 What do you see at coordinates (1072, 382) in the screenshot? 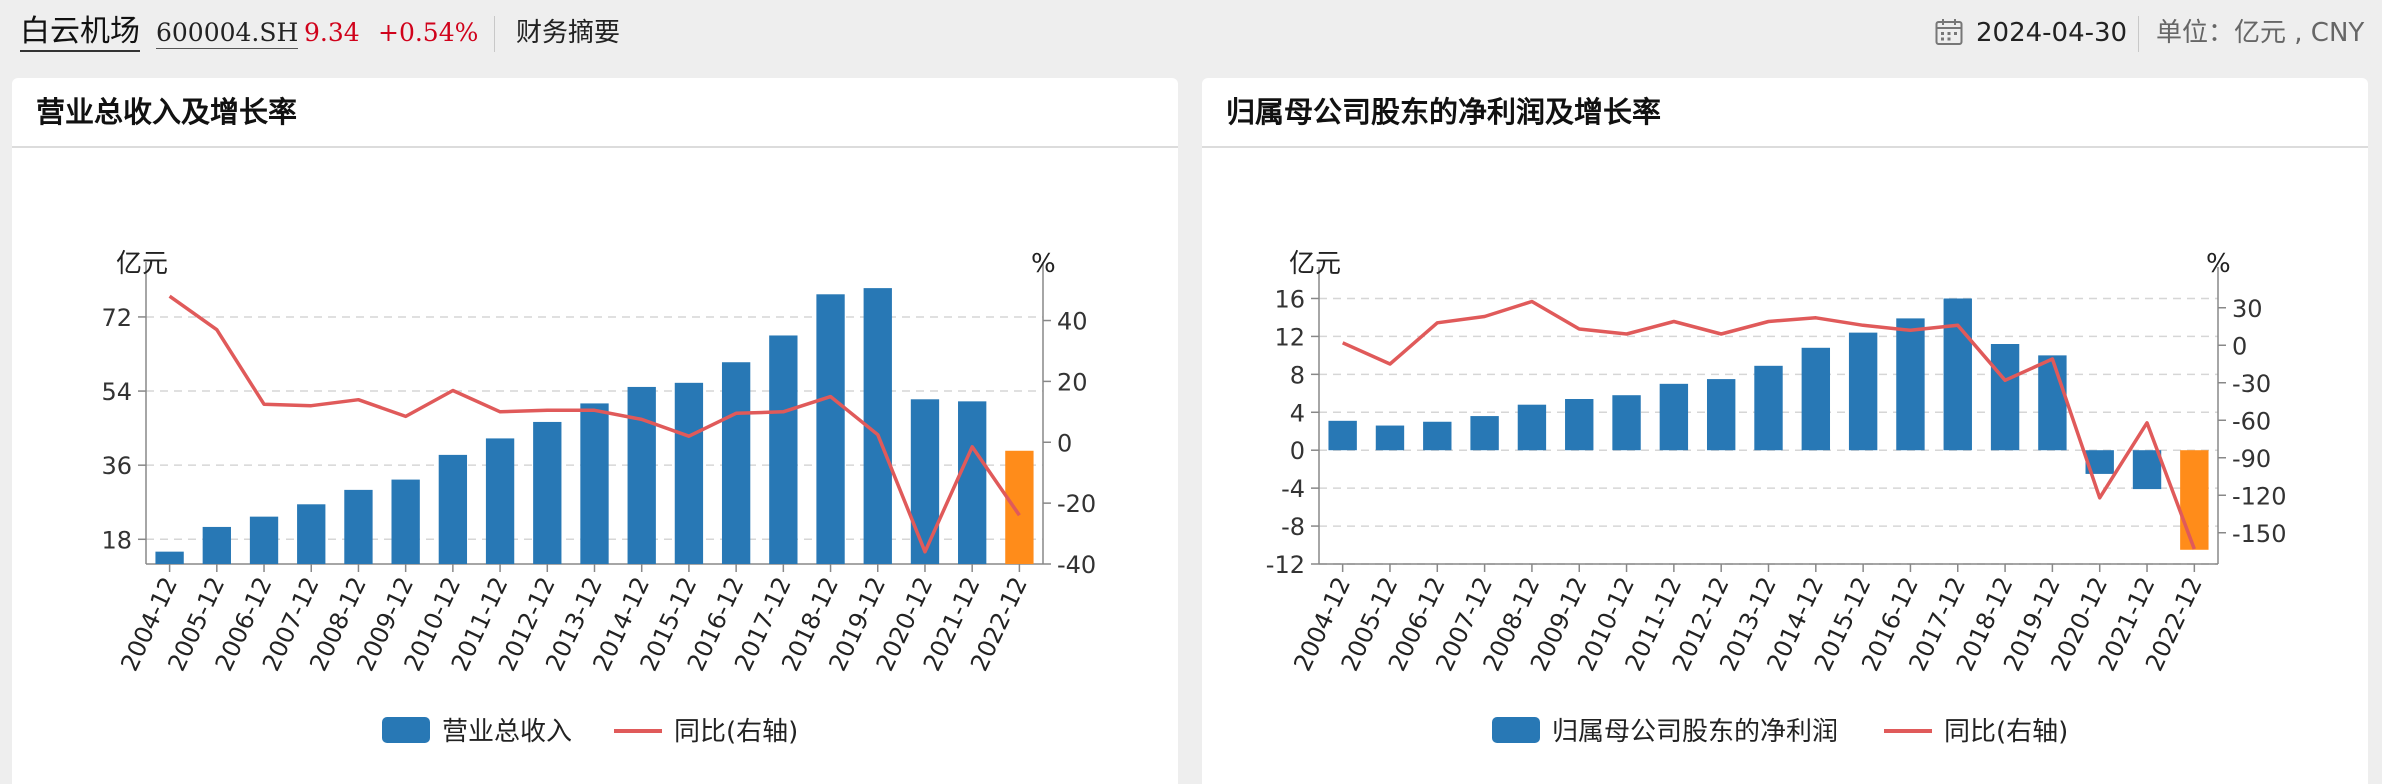
I see `right-axis-tick-label: 20` at bounding box center [1072, 382].